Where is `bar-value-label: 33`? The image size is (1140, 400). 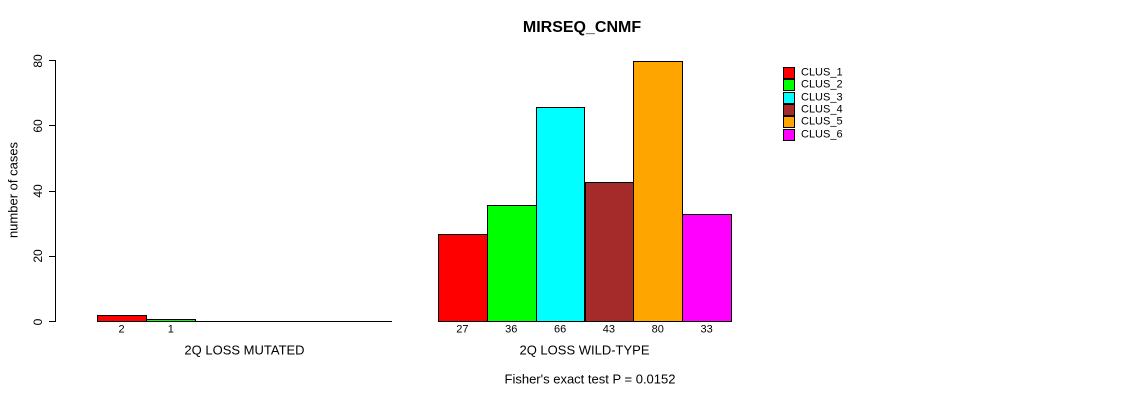
bar-value-label: 33 is located at coordinates (706, 329).